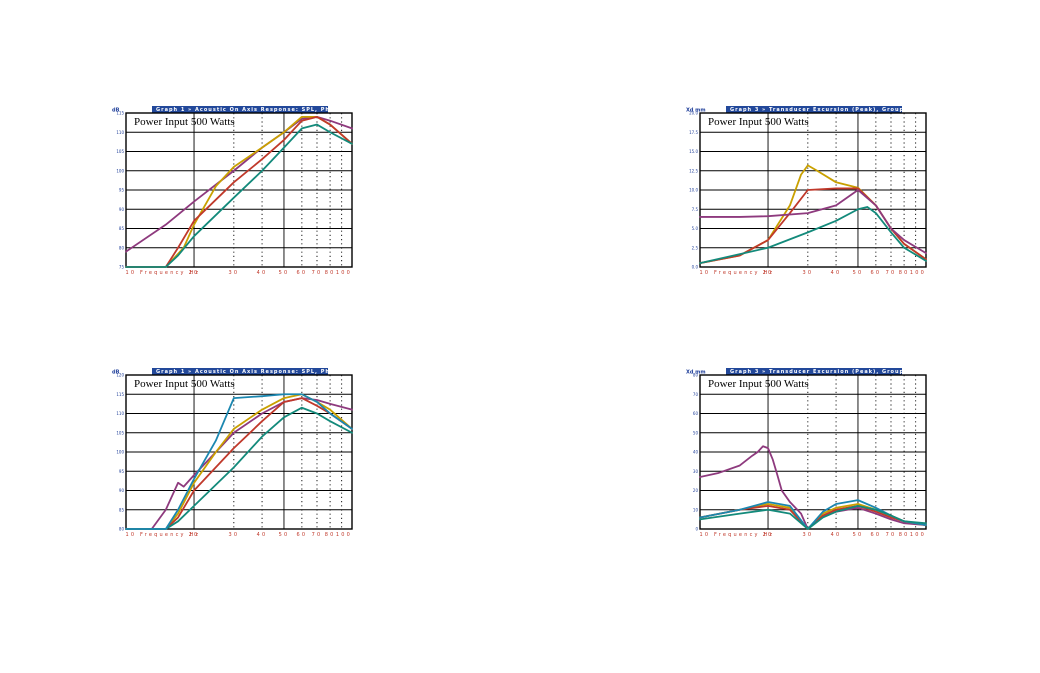 This screenshot has height=673, width=1040. What do you see at coordinates (696, 394) in the screenshot?
I see `y-tick-label: 70` at bounding box center [696, 394].